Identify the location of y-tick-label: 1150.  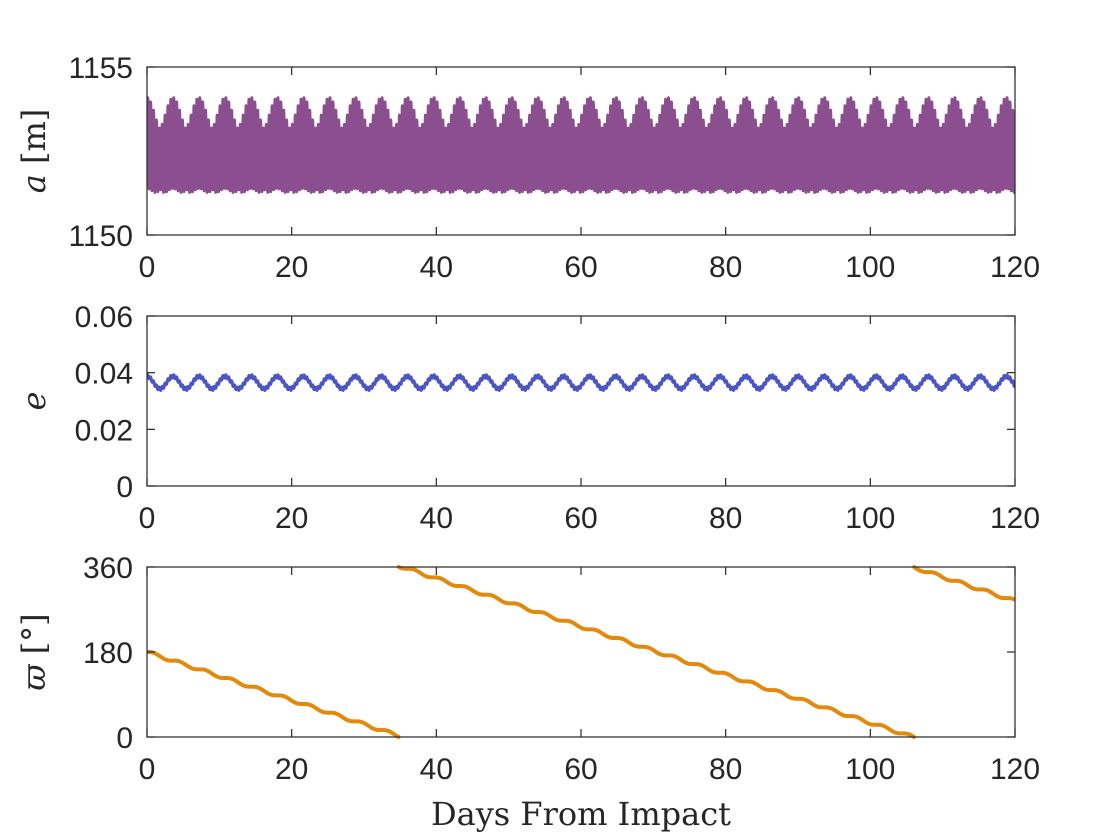
(100, 236).